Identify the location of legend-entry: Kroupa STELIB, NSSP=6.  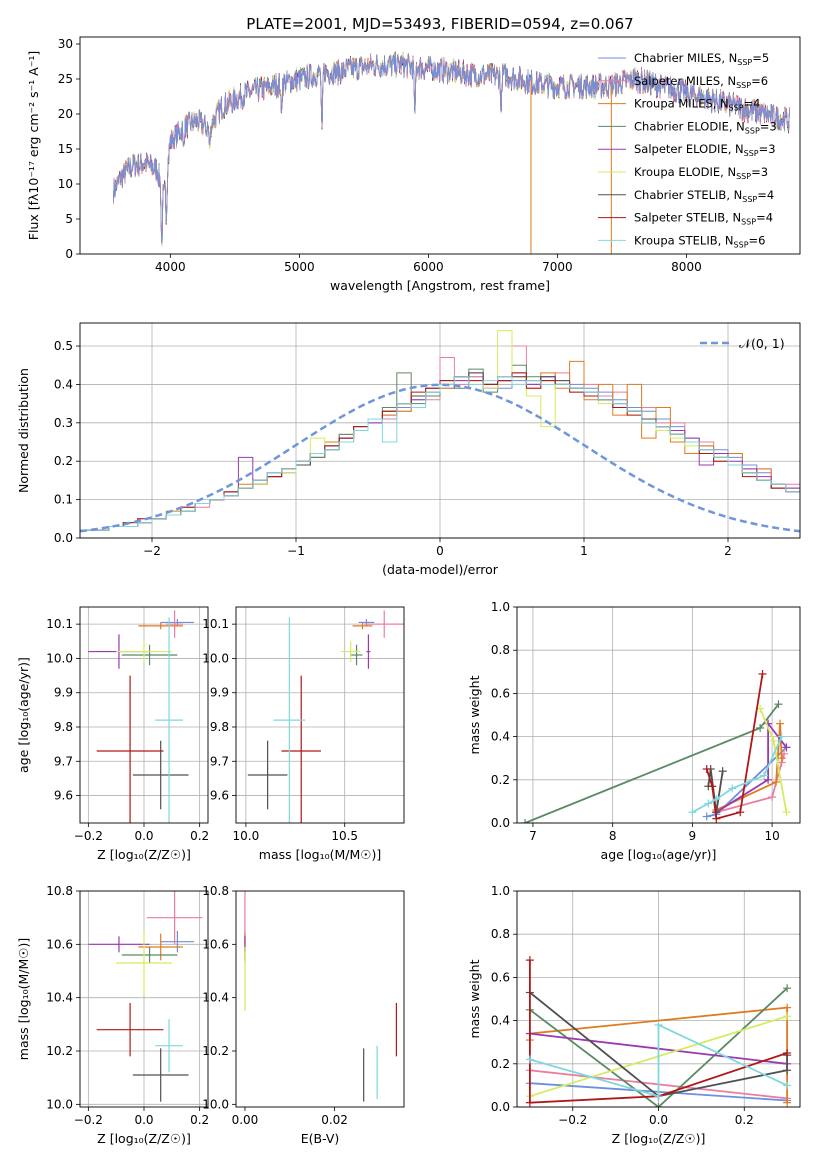
(699, 241).